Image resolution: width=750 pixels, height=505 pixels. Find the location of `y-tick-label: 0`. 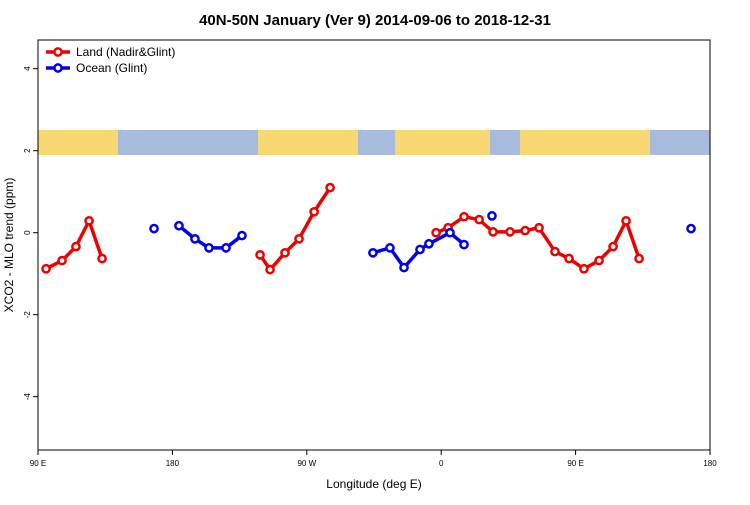

y-tick-label: 0 is located at coordinates (27, 232).